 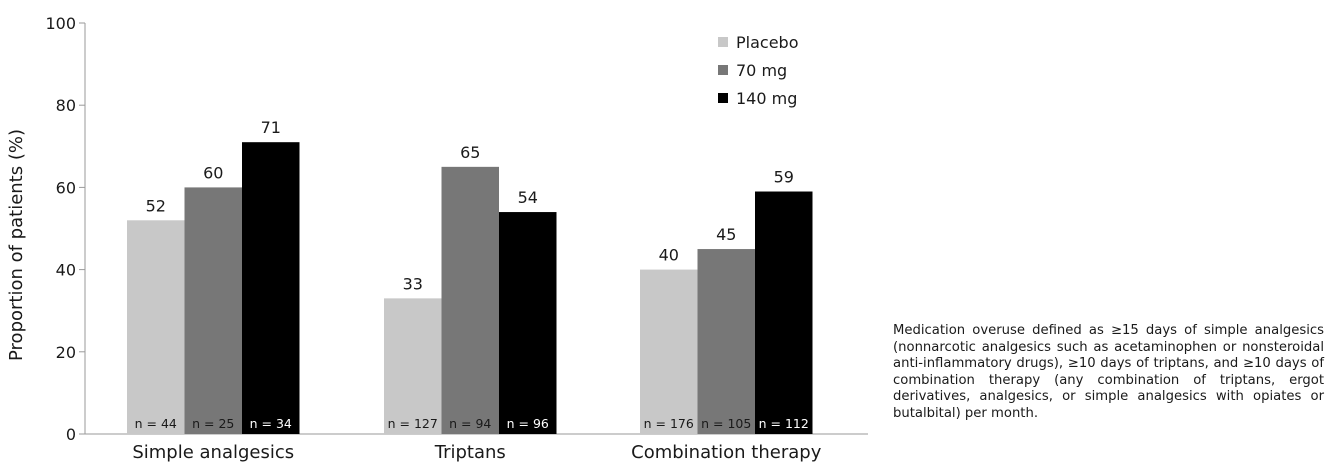 I want to click on bar-n-label: n = 94, so click(x=470, y=423).